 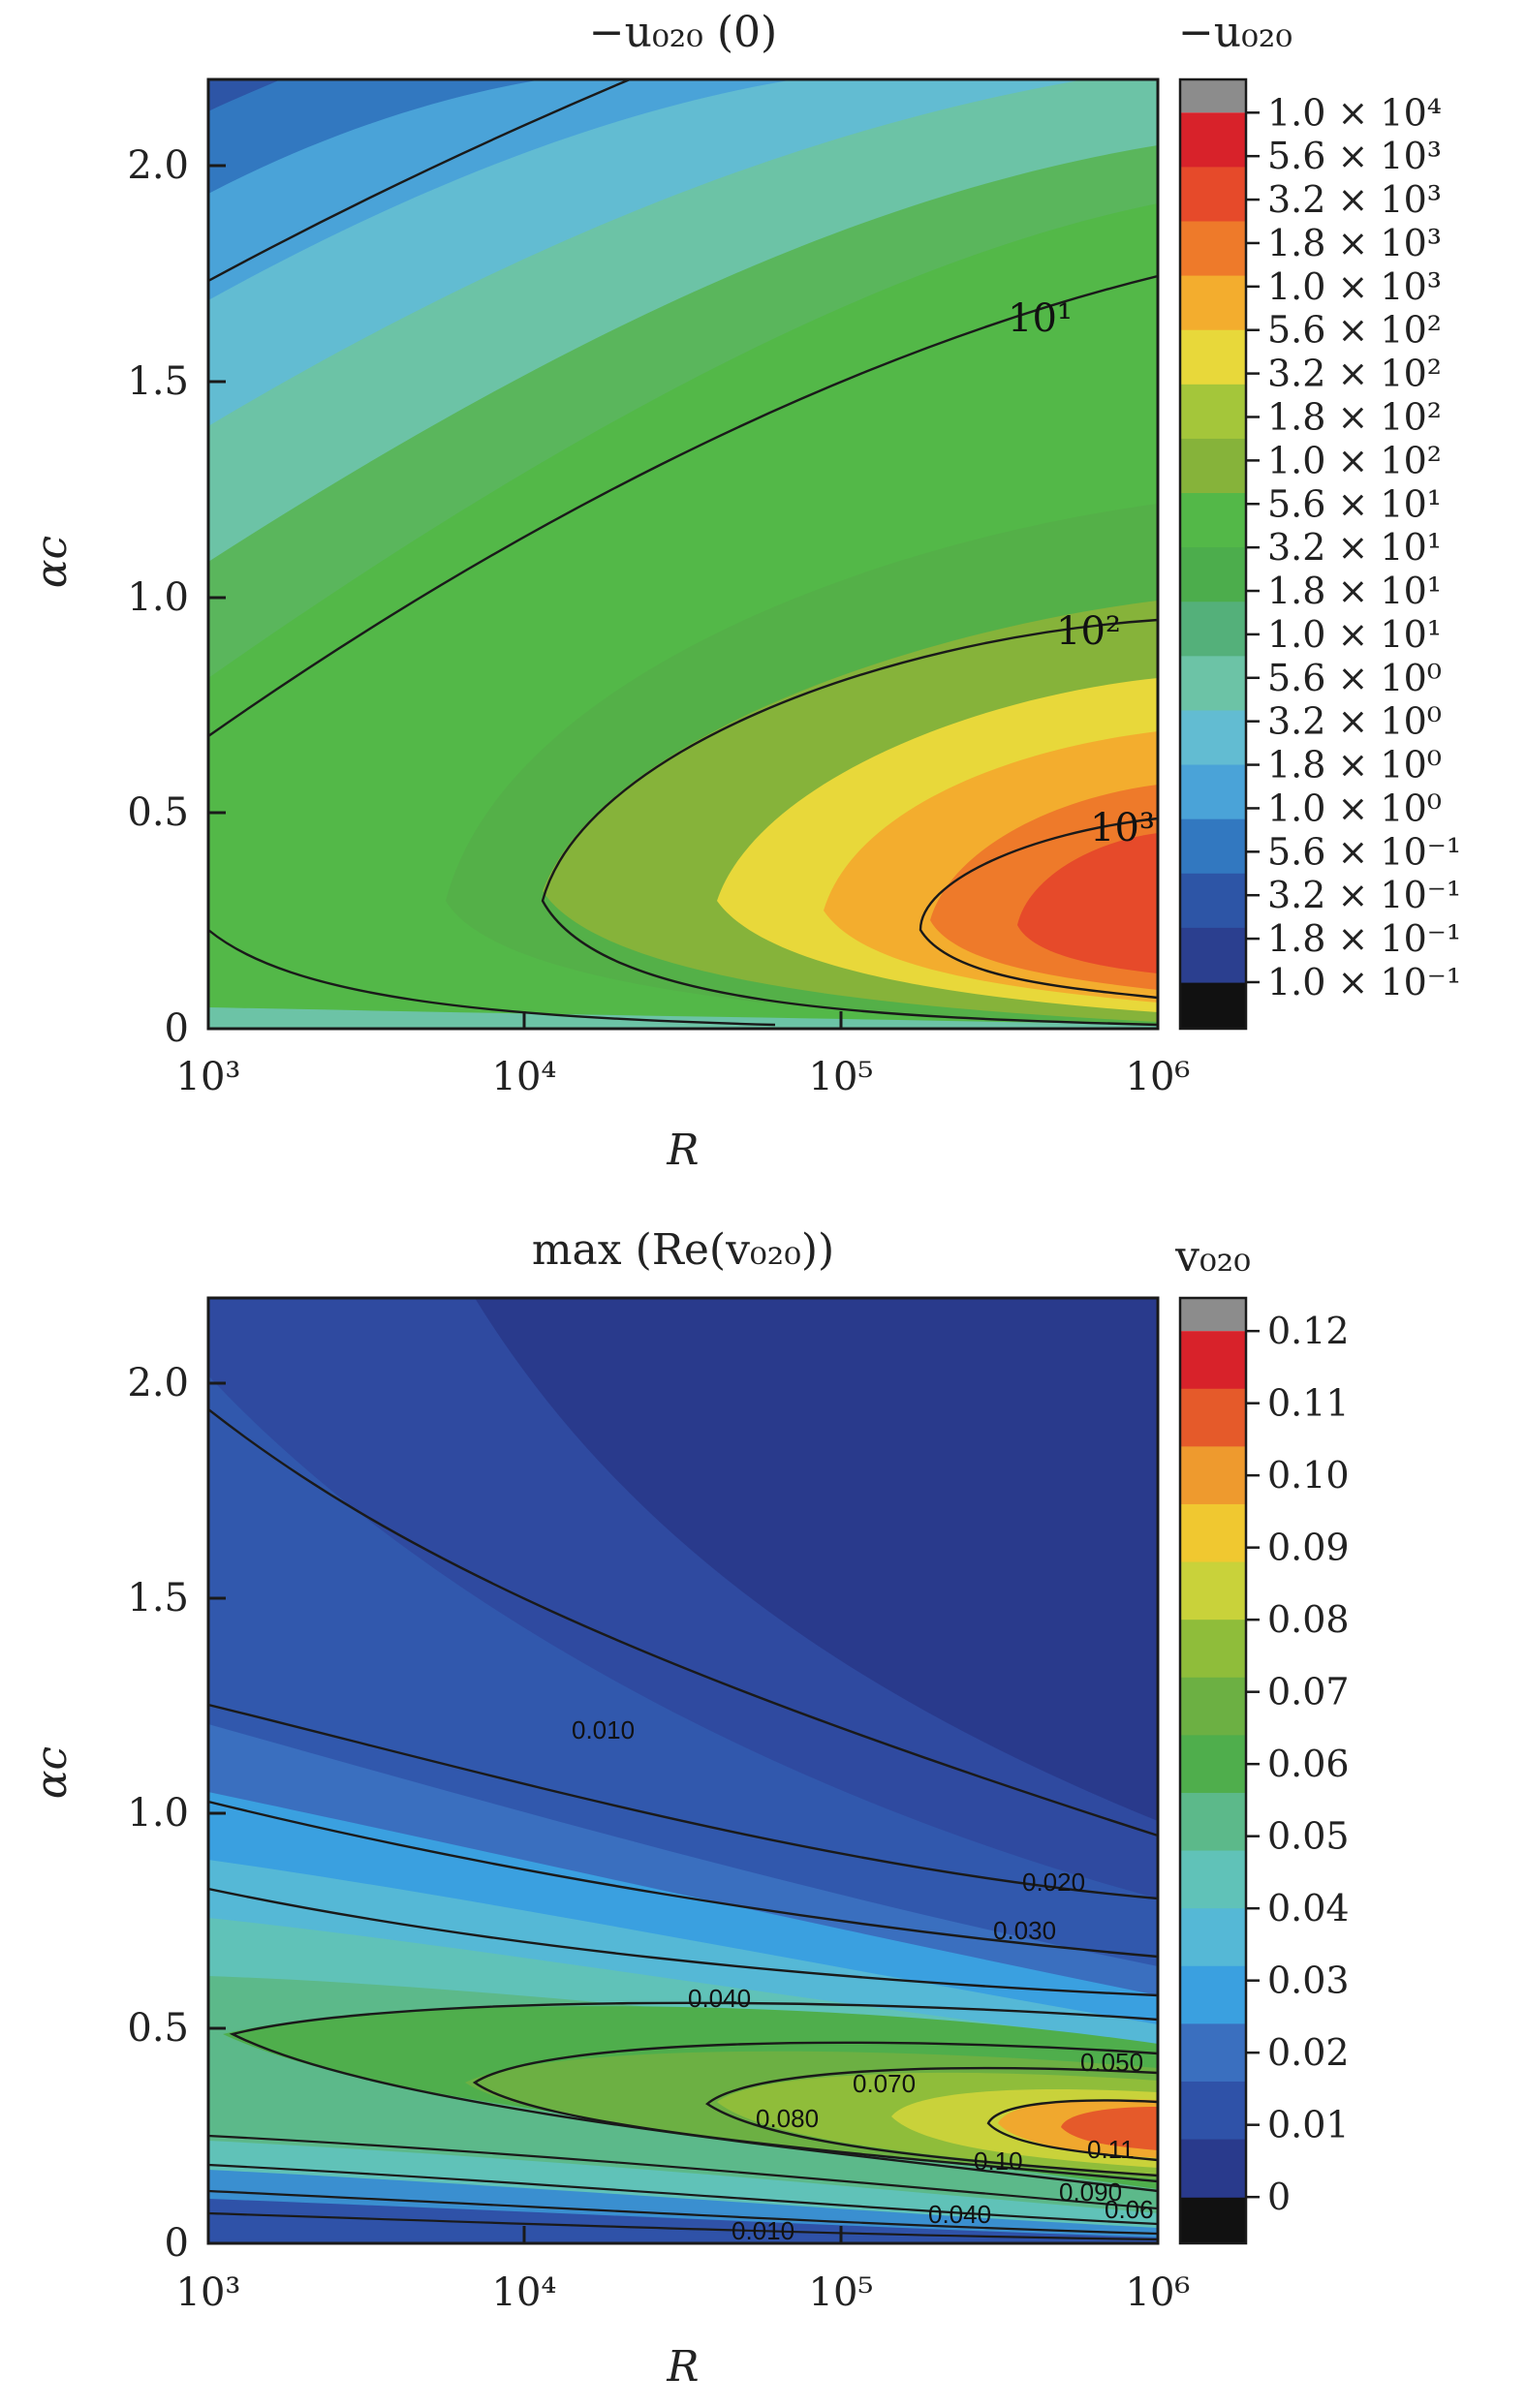 What do you see at coordinates (683, 2226) in the screenshot?
I see `bottom-contour-low-d` at bounding box center [683, 2226].